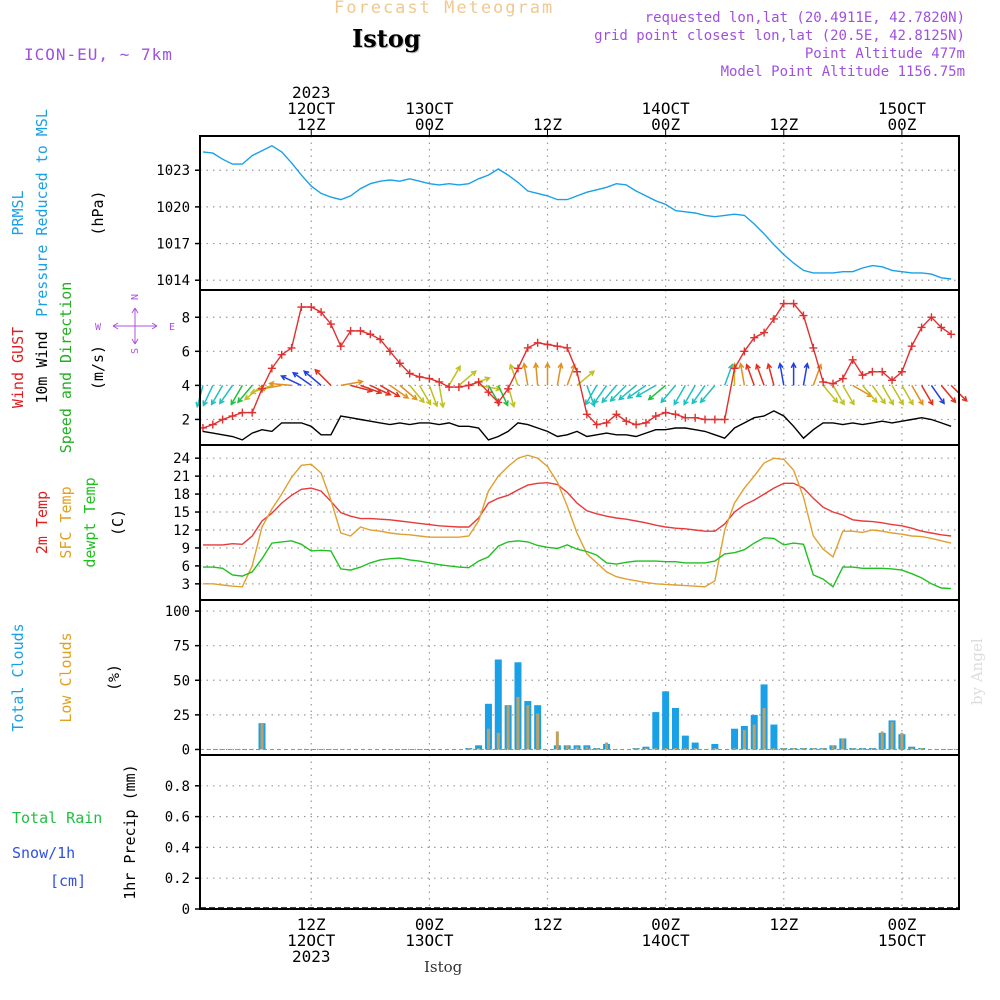  Describe the element at coordinates (18, 367) in the screenshot. I see `panel-side-label: Wind GUST` at that location.